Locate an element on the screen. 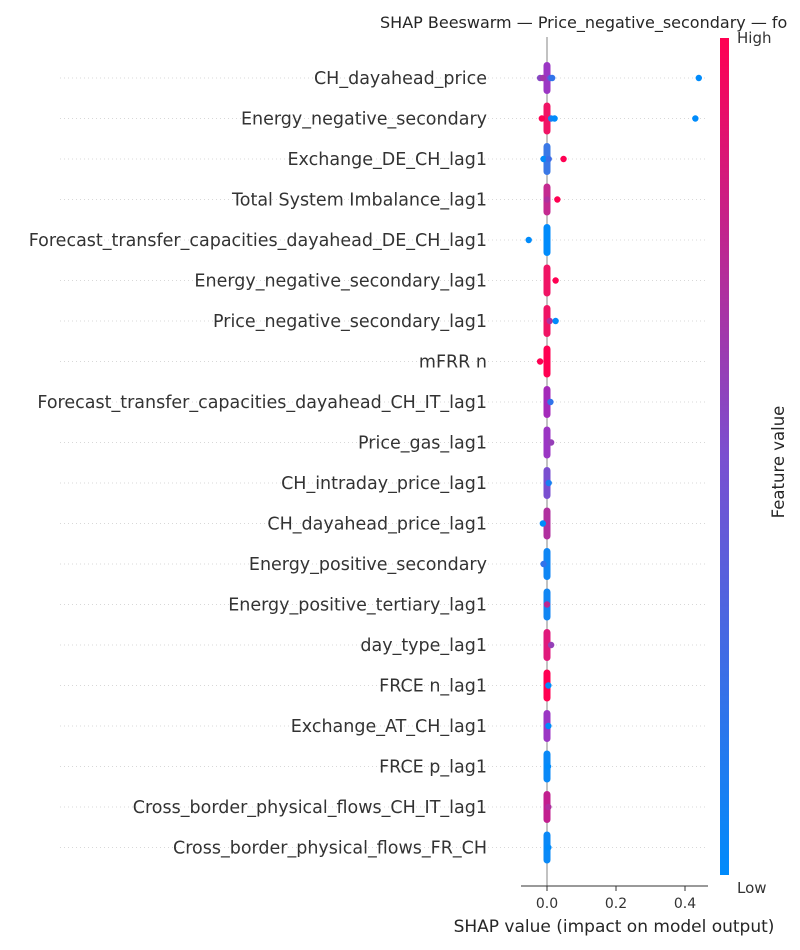 The height and width of the screenshot is (950, 800). x-tick-label: 0.0 is located at coordinates (547, 904).